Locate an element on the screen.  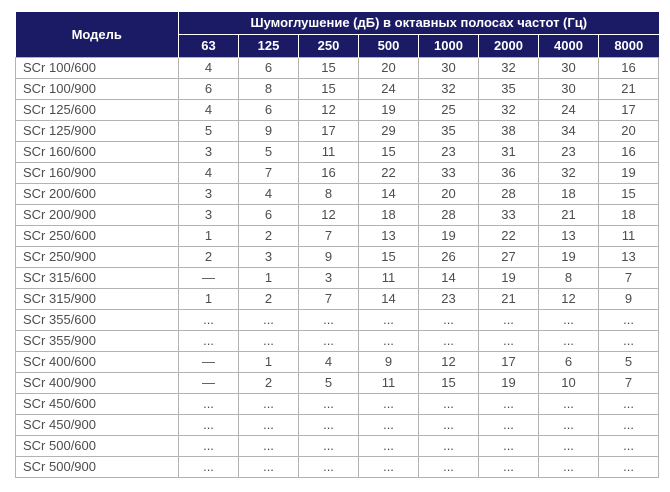
value-cell: 31 is located at coordinates (508, 151).